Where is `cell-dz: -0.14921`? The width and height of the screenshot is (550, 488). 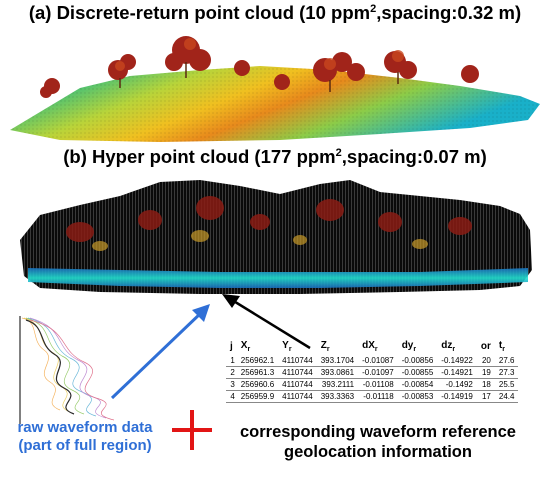
cell-dz: -0.14921 is located at coordinates (457, 372).